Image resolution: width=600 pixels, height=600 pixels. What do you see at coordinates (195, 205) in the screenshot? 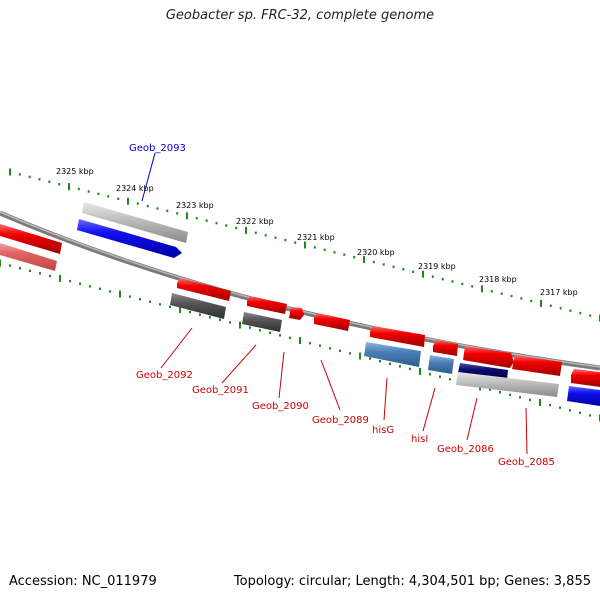
I see `scale-label-2323: 2323 kbp` at bounding box center [195, 205].